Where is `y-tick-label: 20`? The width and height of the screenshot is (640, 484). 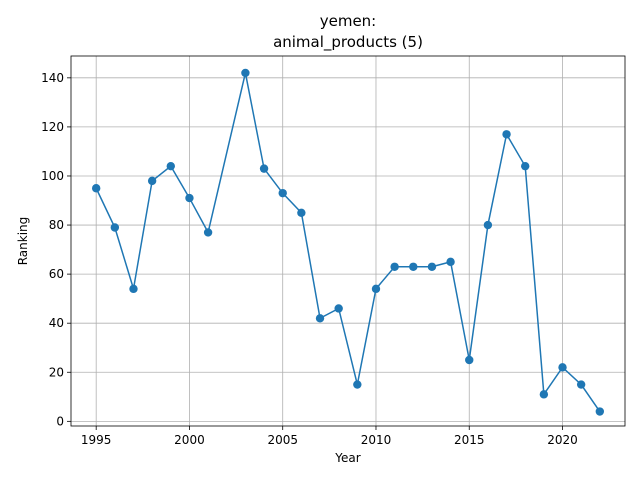 y-tick-label: 20 is located at coordinates (56, 372).